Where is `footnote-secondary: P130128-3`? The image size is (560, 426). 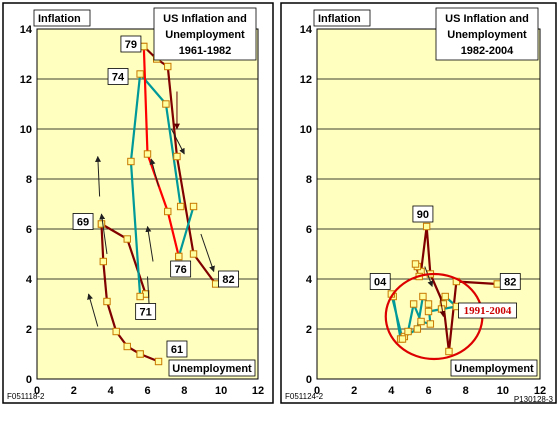
footnote-secondary: P130128-3 is located at coordinates (534, 399).